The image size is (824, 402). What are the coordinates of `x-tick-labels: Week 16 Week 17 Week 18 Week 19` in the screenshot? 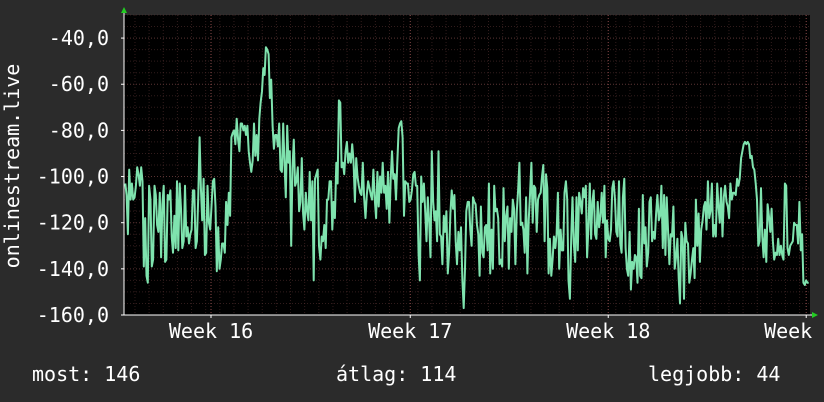 It's located at (496, 329).